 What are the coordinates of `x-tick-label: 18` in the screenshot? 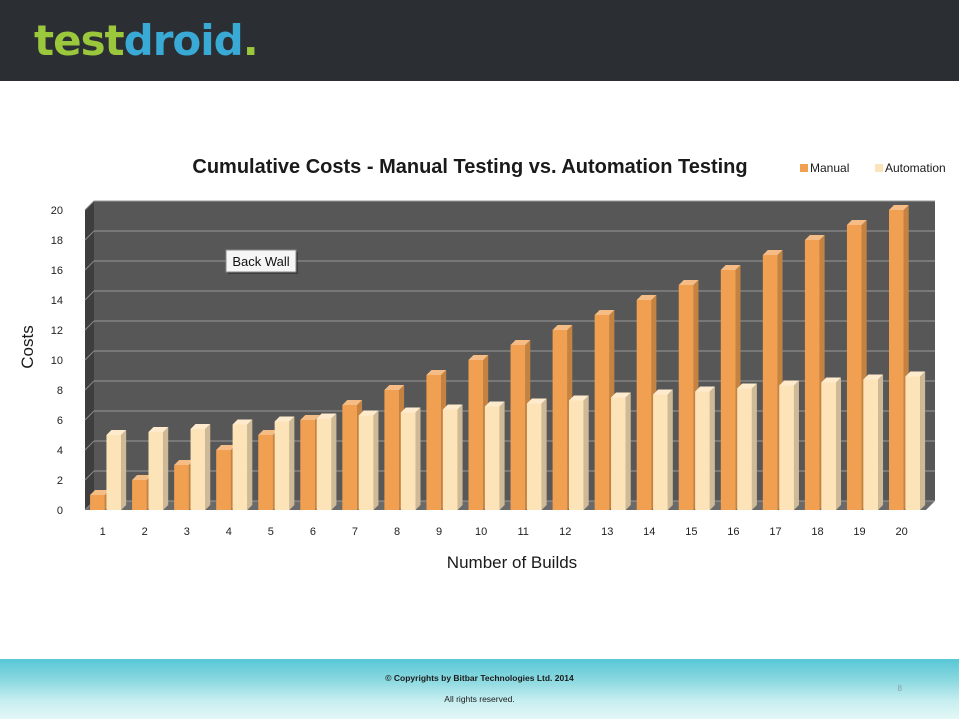 It's located at (817, 532).